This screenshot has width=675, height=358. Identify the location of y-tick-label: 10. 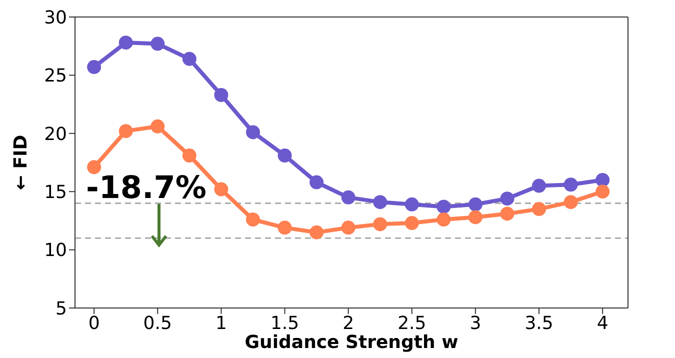
(55, 251).